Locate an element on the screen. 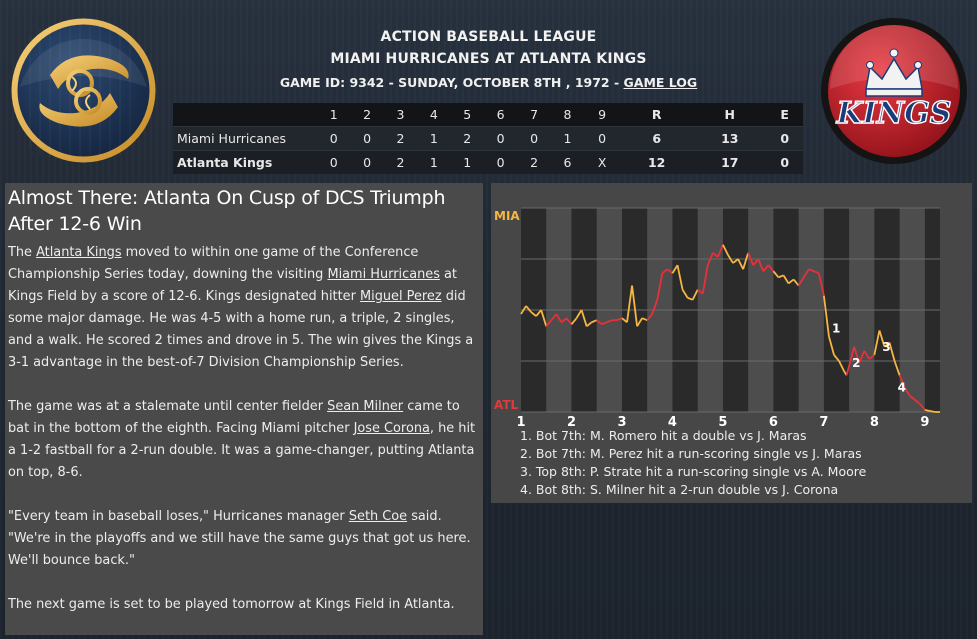 This screenshot has height=639, width=977. header-inning: 4 is located at coordinates (433, 114).